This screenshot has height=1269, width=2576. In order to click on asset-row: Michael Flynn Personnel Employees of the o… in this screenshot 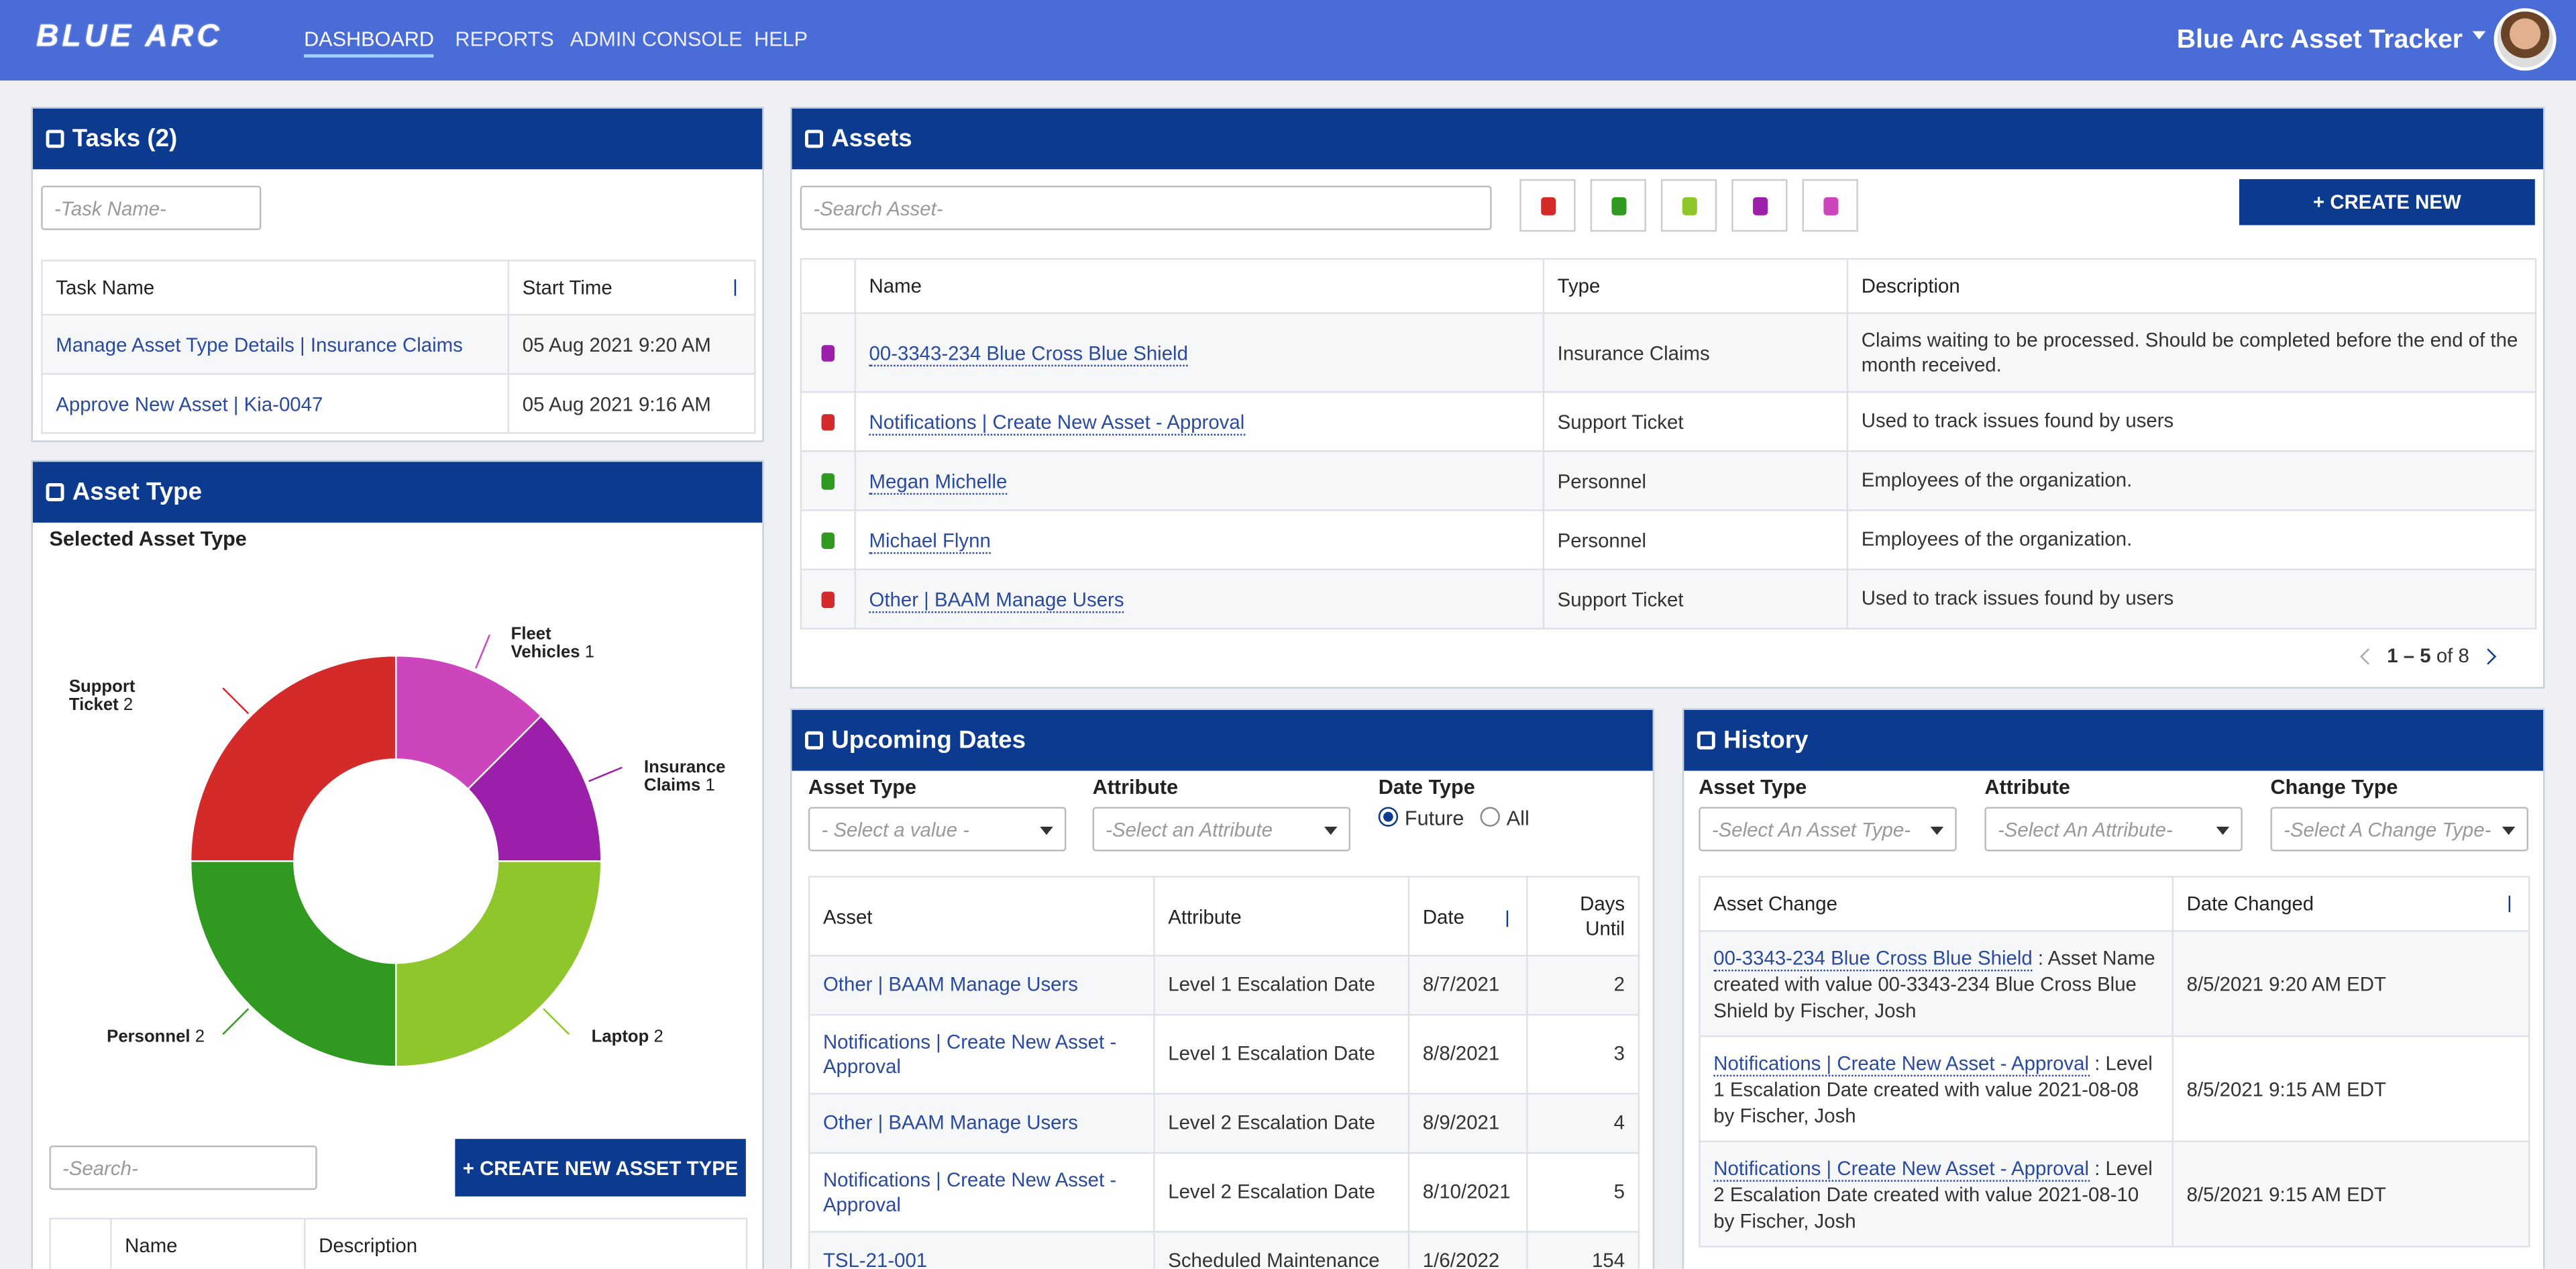, I will do `click(1668, 539)`.